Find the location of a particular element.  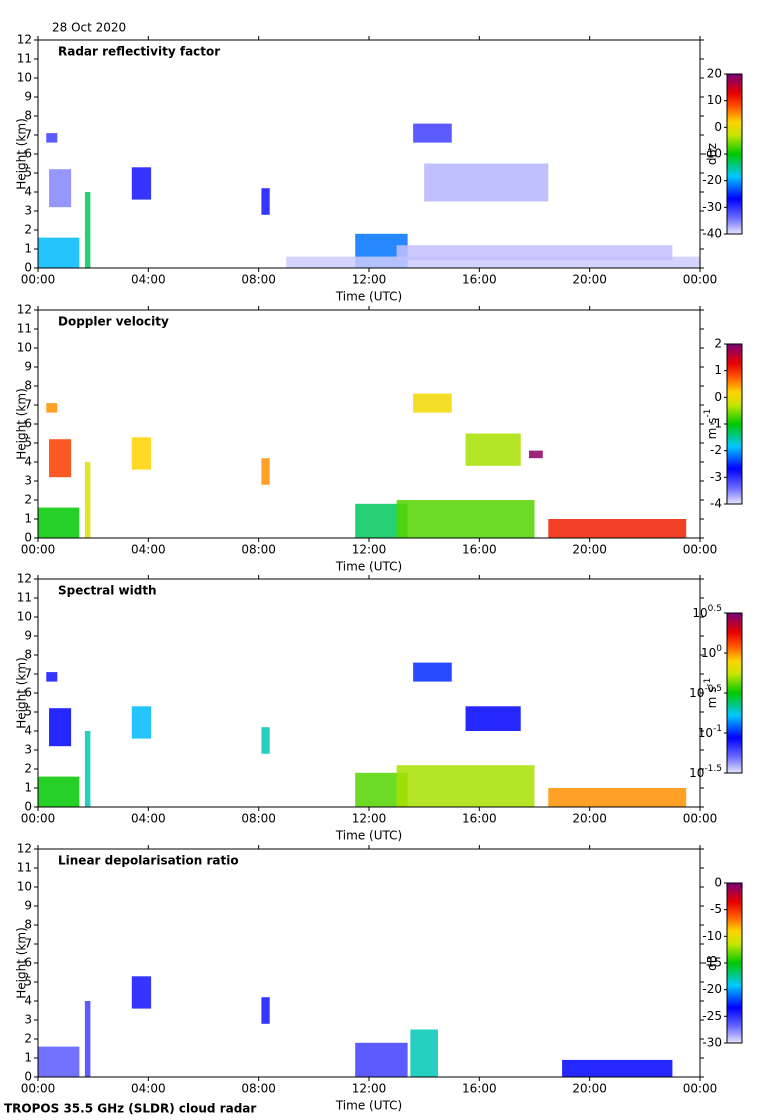

colorbar-unit-exponent: -1 is located at coordinates (708, 682).